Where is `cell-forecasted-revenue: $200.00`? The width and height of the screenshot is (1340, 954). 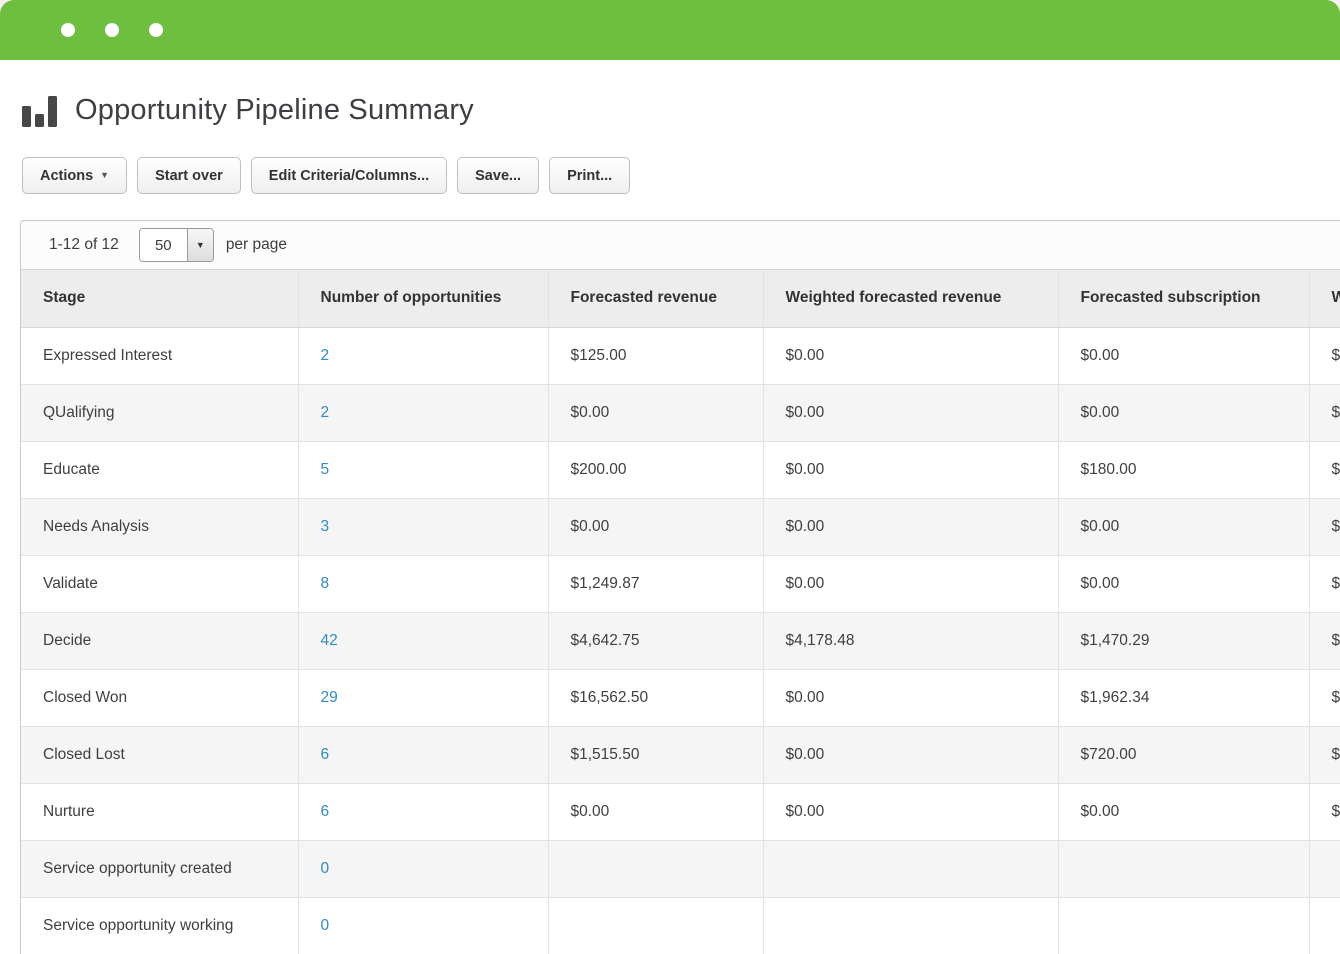
cell-forecasted-revenue: $200.00 is located at coordinates (655, 469).